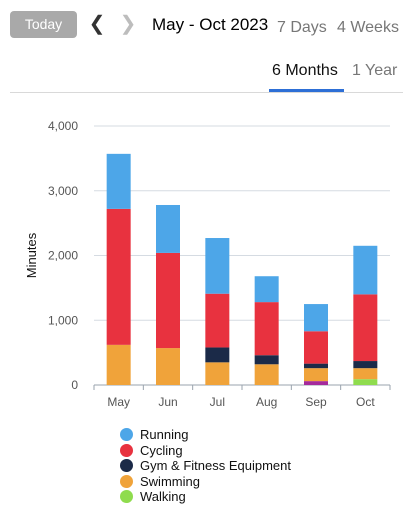  Describe the element at coordinates (316, 402) in the screenshot. I see `x-tick-label: Sep` at that location.